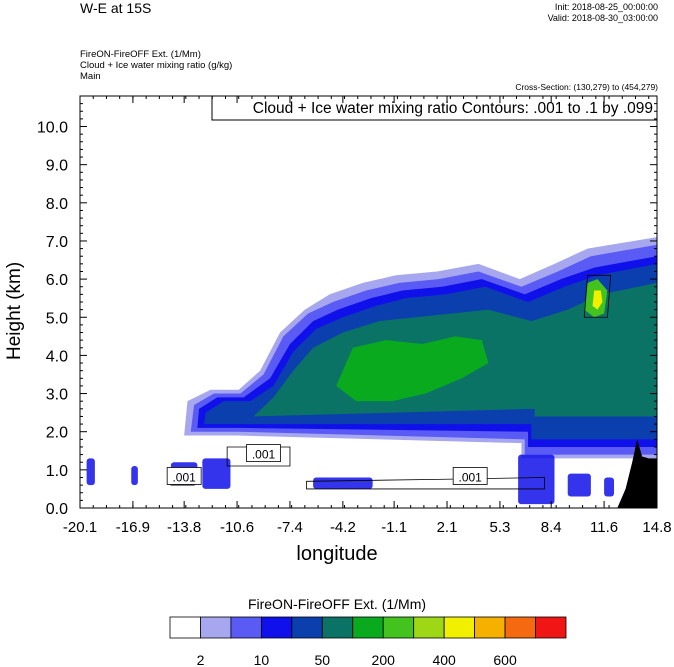  What do you see at coordinates (116, 8) in the screenshot?
I see `chart-title: W-E at 15S` at bounding box center [116, 8].